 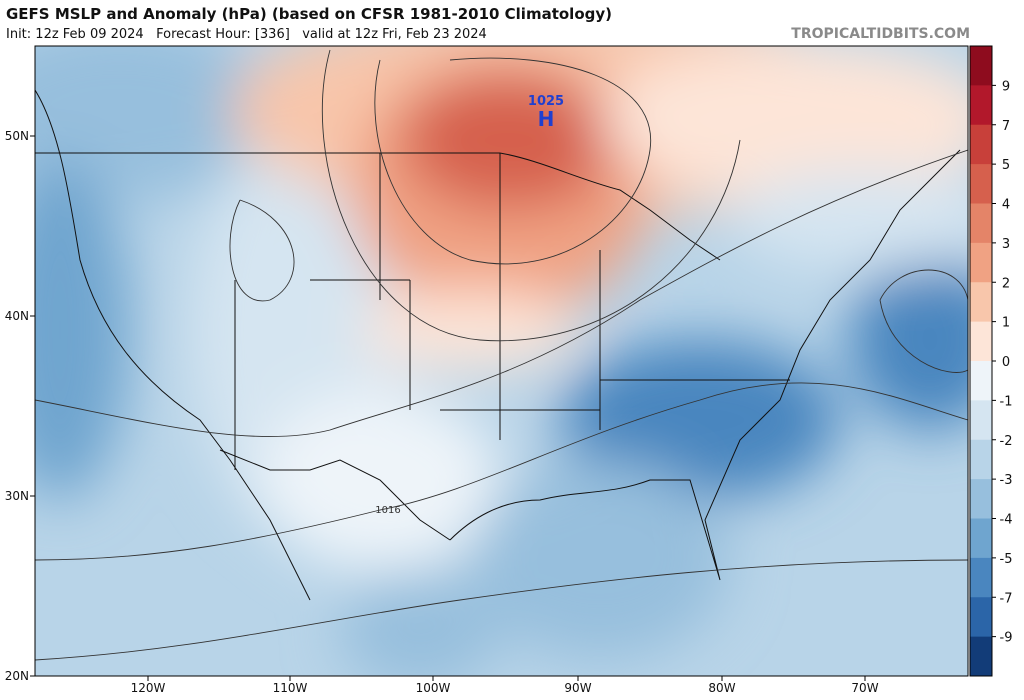 I want to click on lon-label: 100W, so click(x=433, y=688).